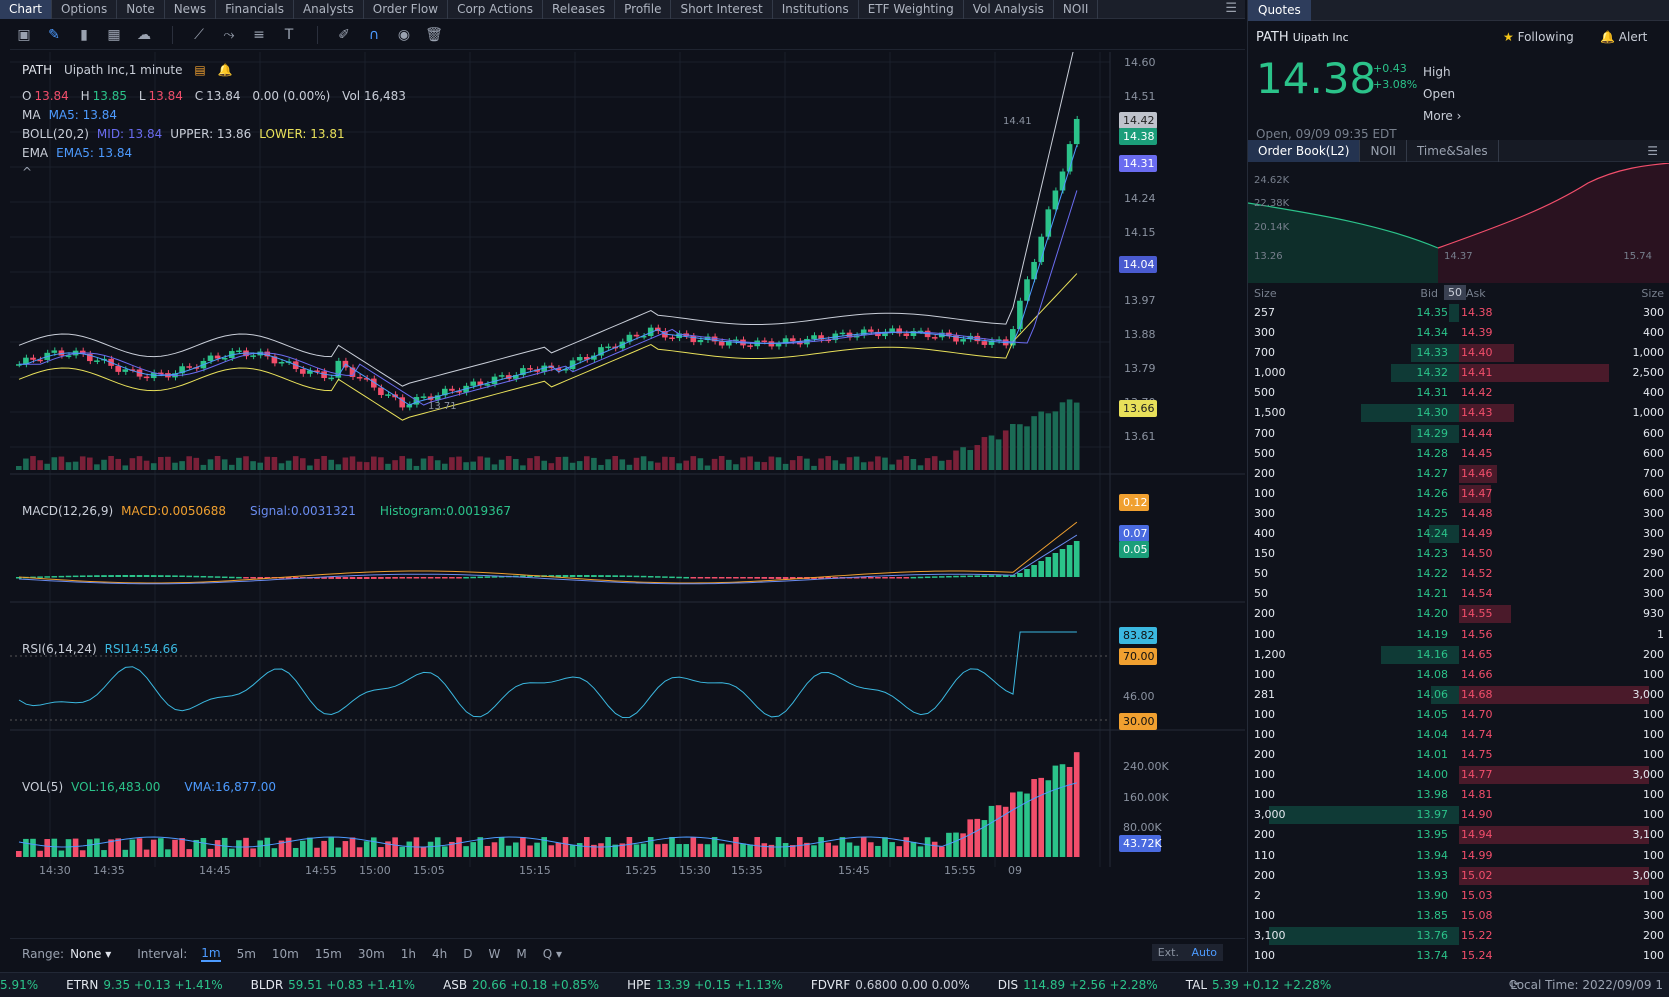 The image size is (1669, 997). What do you see at coordinates (84, 34) in the screenshot?
I see `candles-icon: ▮` at bounding box center [84, 34].